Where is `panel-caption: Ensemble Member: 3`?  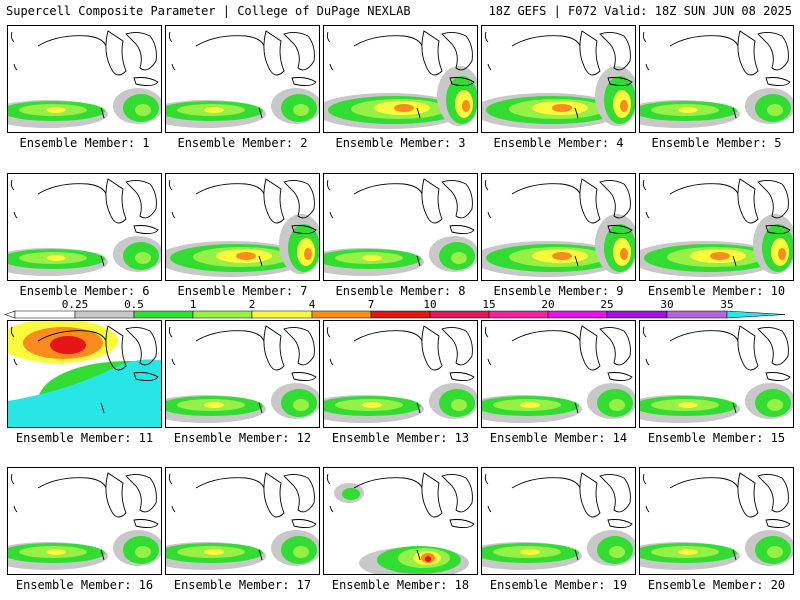 panel-caption: Ensemble Member: 3 is located at coordinates (400, 143).